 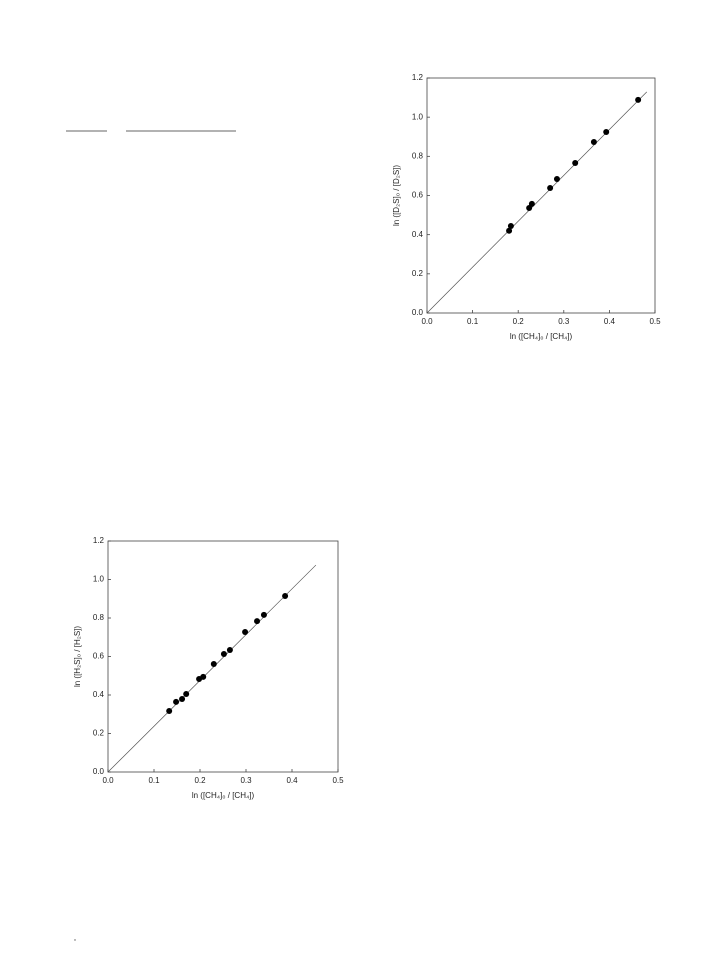 I want to click on plot-frame, so click(x=541, y=195).